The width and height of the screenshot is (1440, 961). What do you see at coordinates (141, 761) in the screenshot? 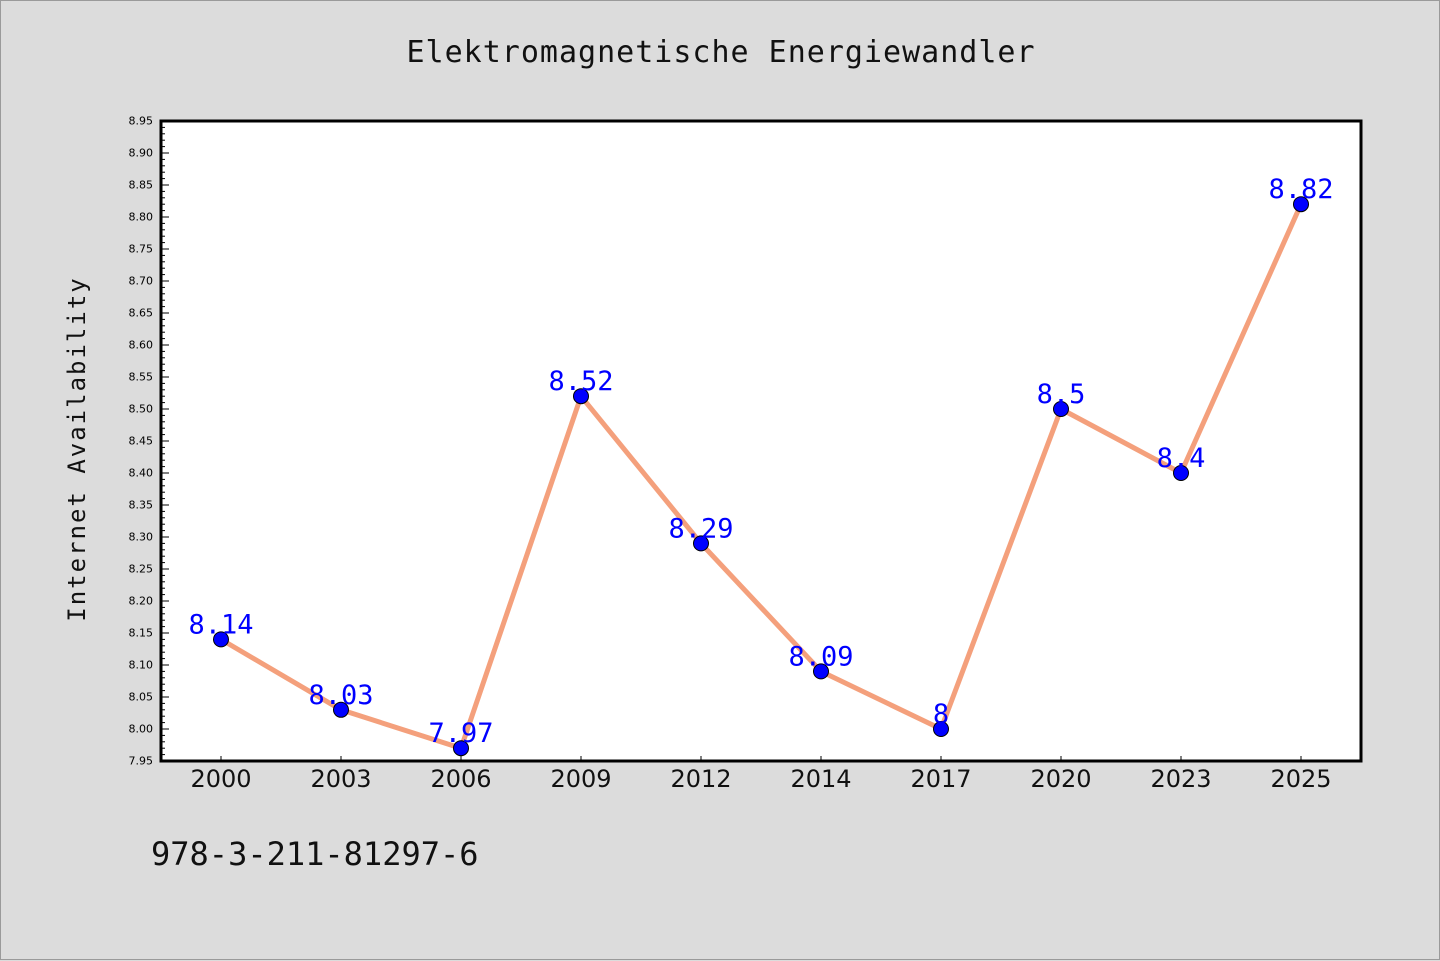
I see `y-tick-label: 7.95` at bounding box center [141, 761].